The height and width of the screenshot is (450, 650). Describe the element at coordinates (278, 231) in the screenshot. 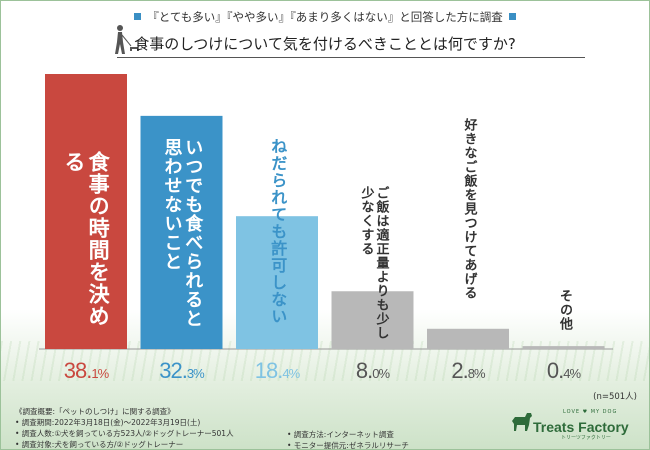

I see `bar-label-3: ねだられても許可しない` at that location.